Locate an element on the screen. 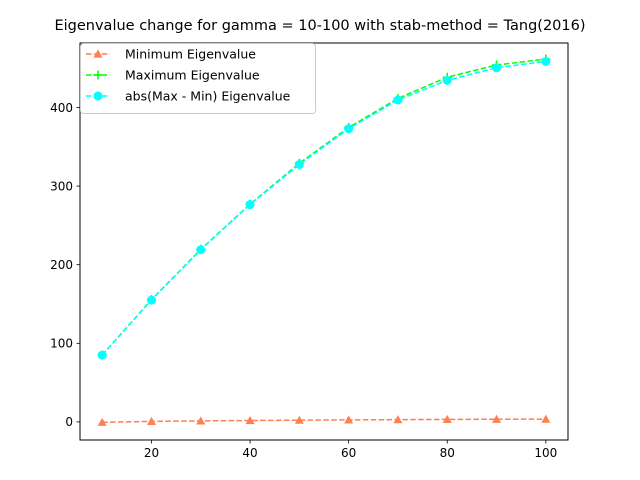 Image resolution: width=640 pixels, height=480 pixels. legend-label-minimum-eigenvalue: Minimum Eigenvalue is located at coordinates (190, 54).